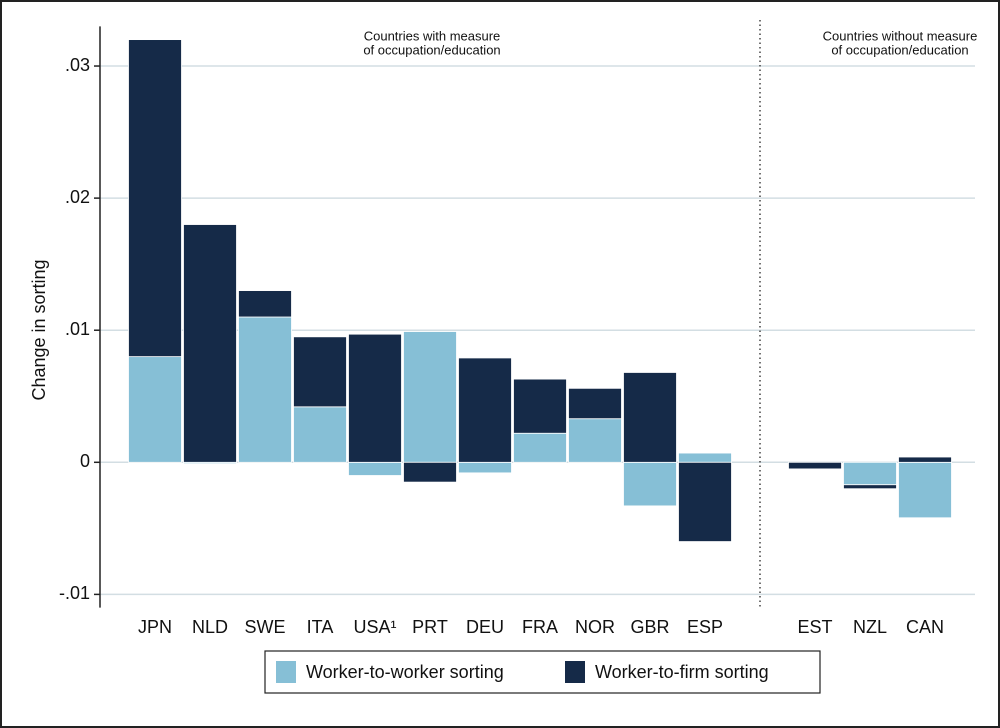 The width and height of the screenshot is (1000, 728). Describe the element at coordinates (39, 329) in the screenshot. I see `y-axis-title: Change in sorting` at that location.